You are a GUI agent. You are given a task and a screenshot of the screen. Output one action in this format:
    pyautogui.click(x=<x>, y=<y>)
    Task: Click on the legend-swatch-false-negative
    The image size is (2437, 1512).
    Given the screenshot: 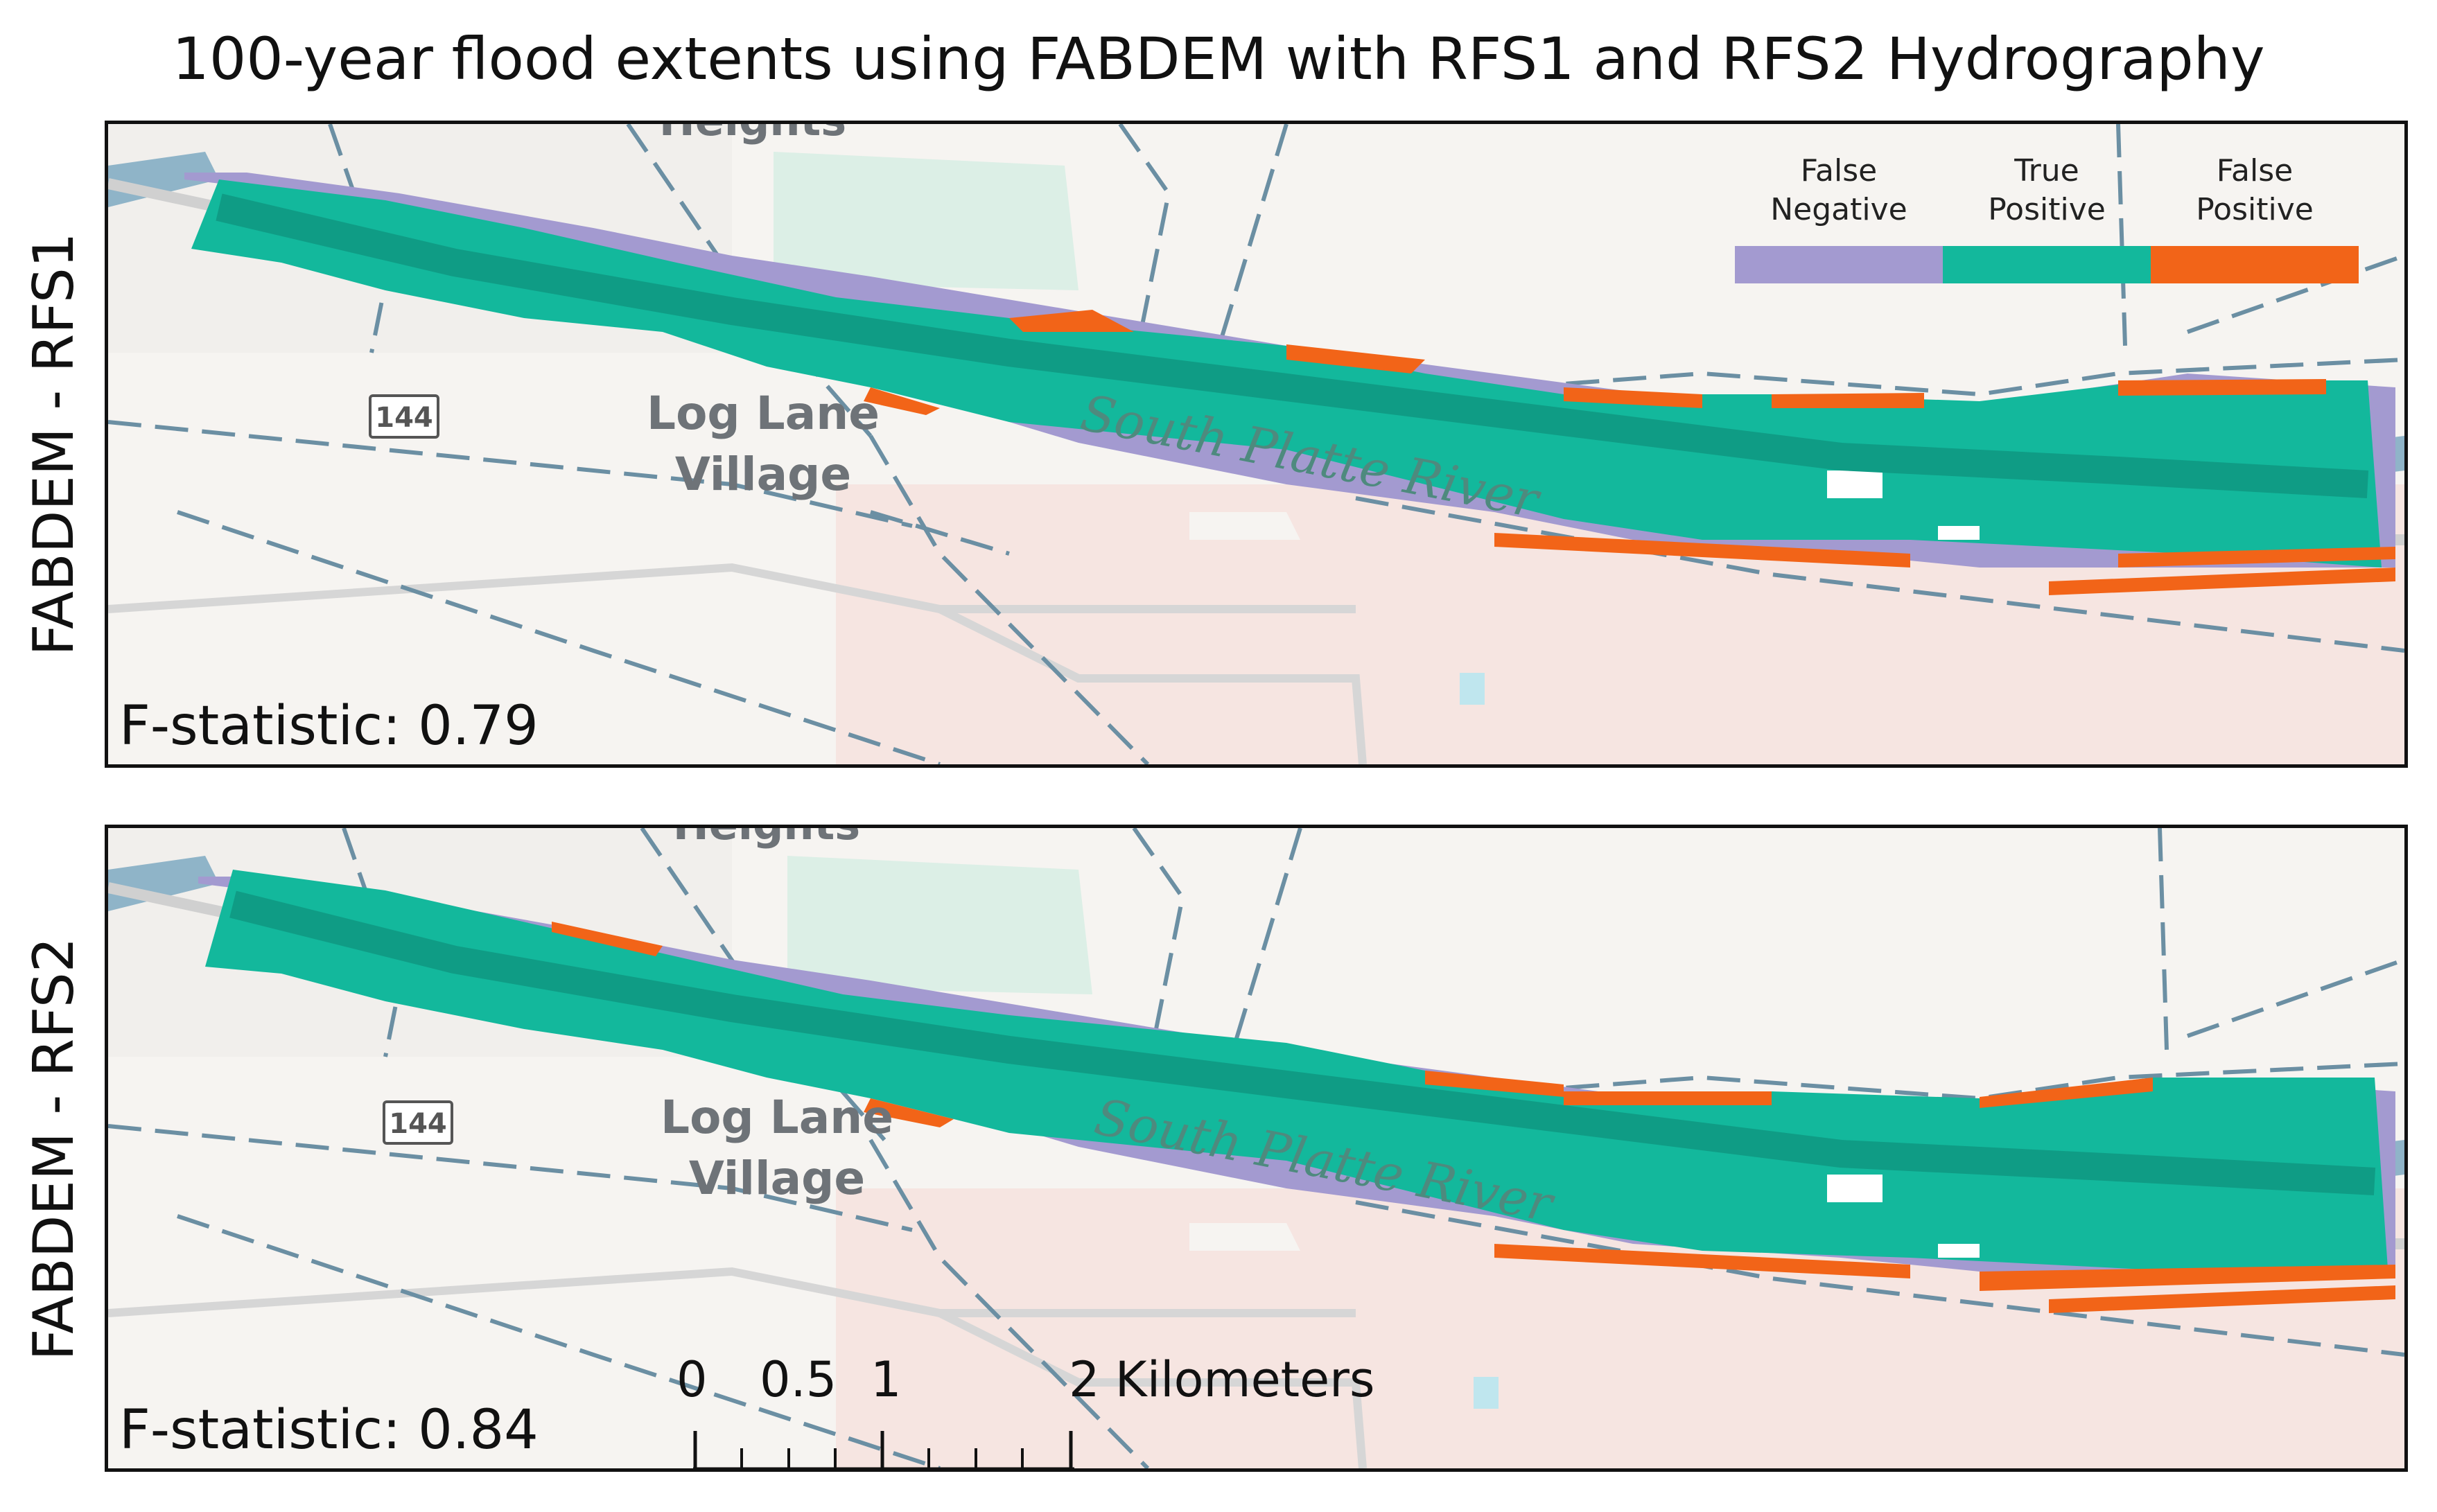 What is the action you would take?
    pyautogui.click(x=1839, y=264)
    